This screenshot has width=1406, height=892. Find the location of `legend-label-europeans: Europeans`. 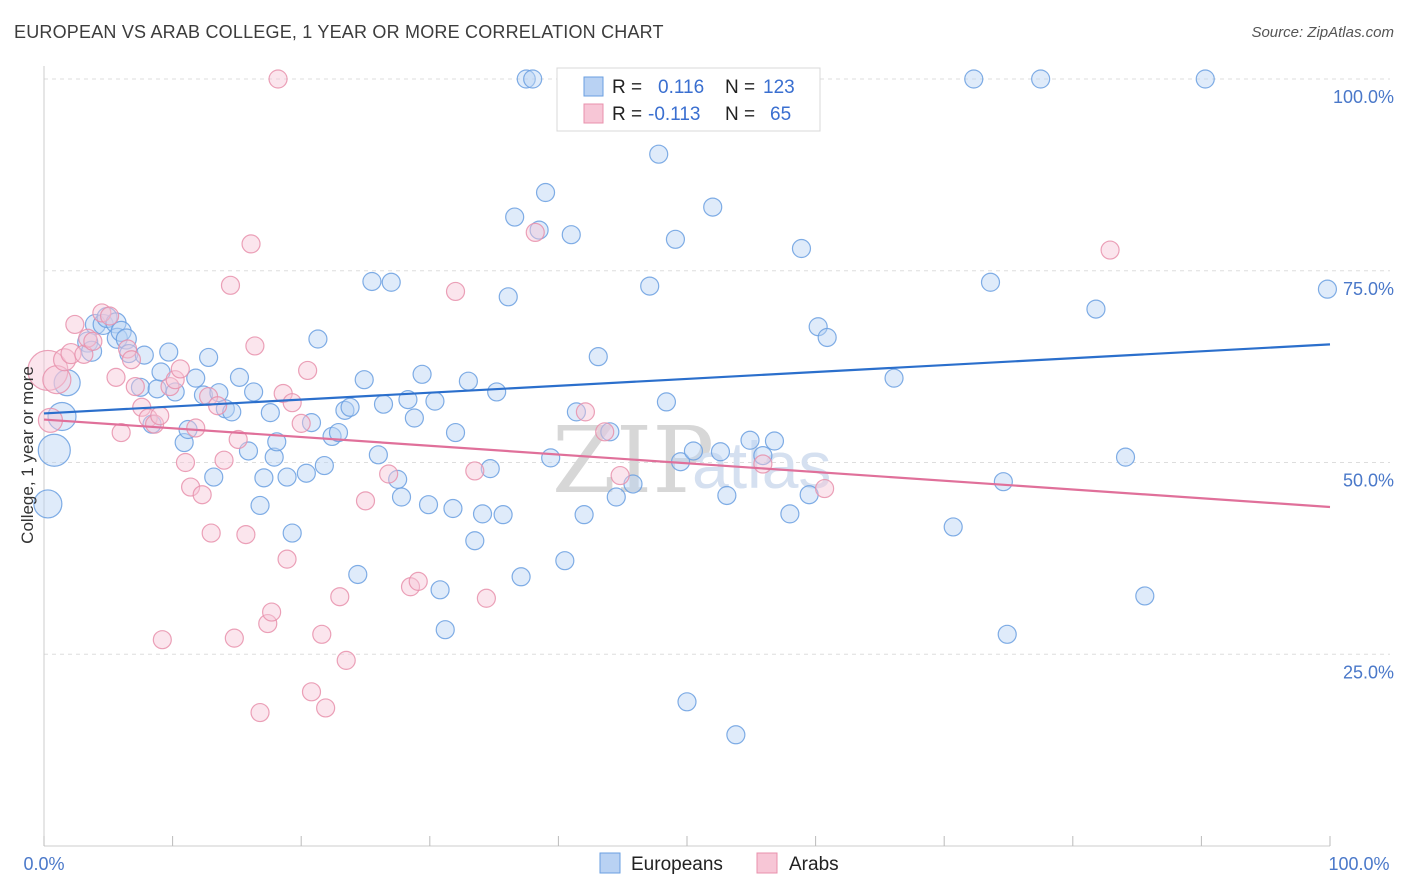

legend-label-europeans: Europeans is located at coordinates (677, 864).